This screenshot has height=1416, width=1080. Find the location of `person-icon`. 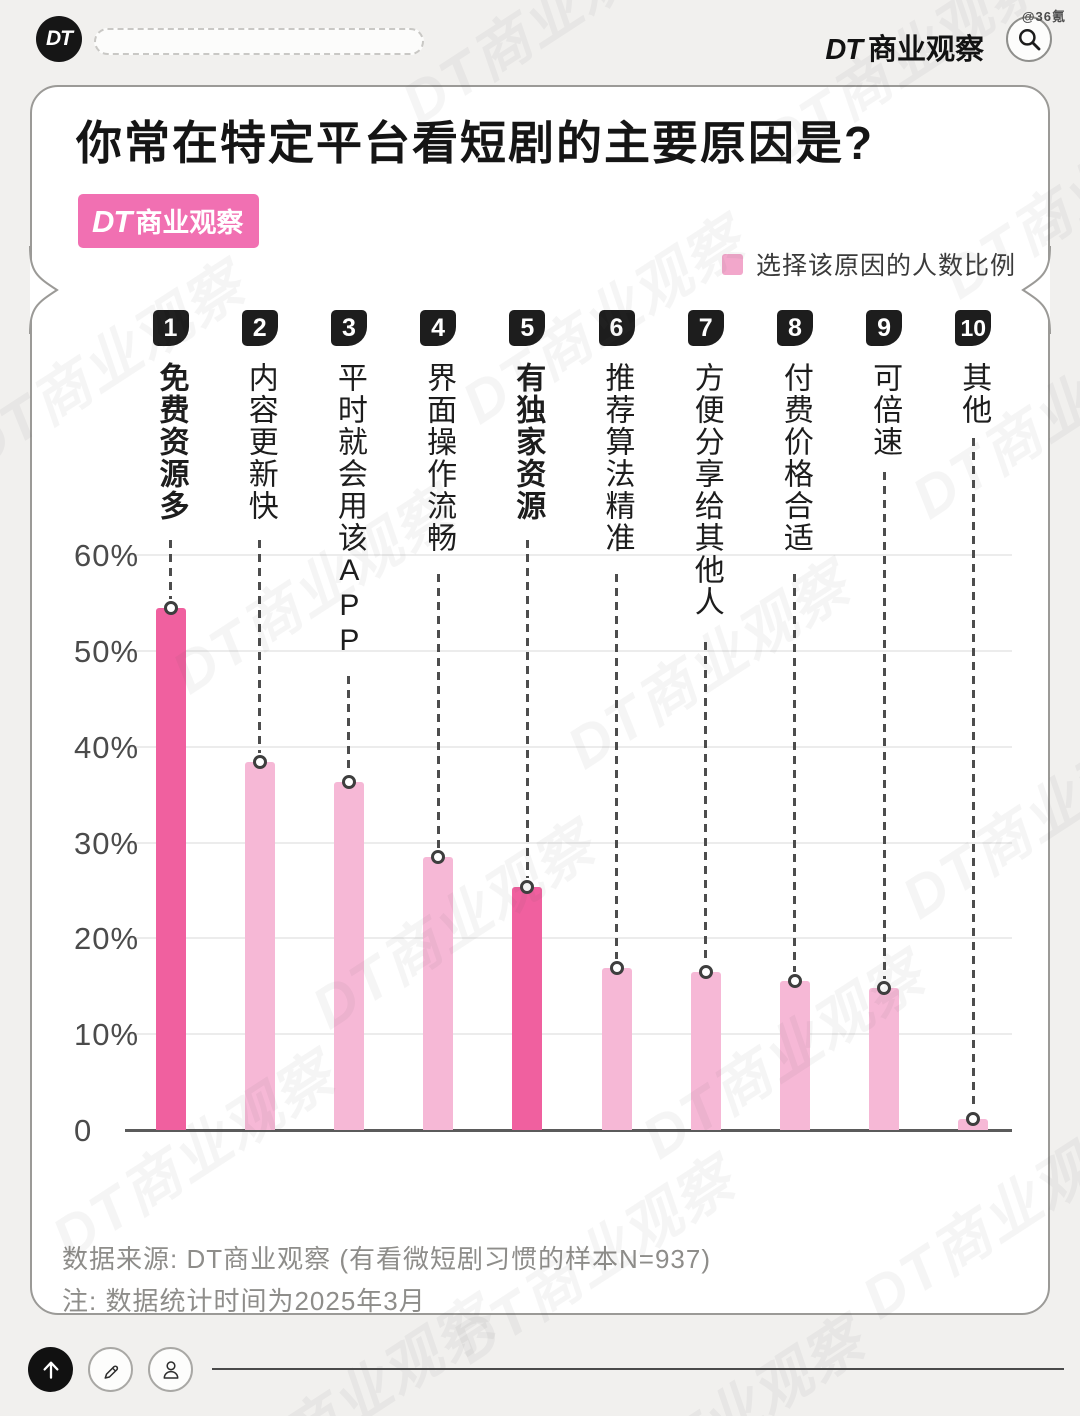

person-icon is located at coordinates (170, 1369).